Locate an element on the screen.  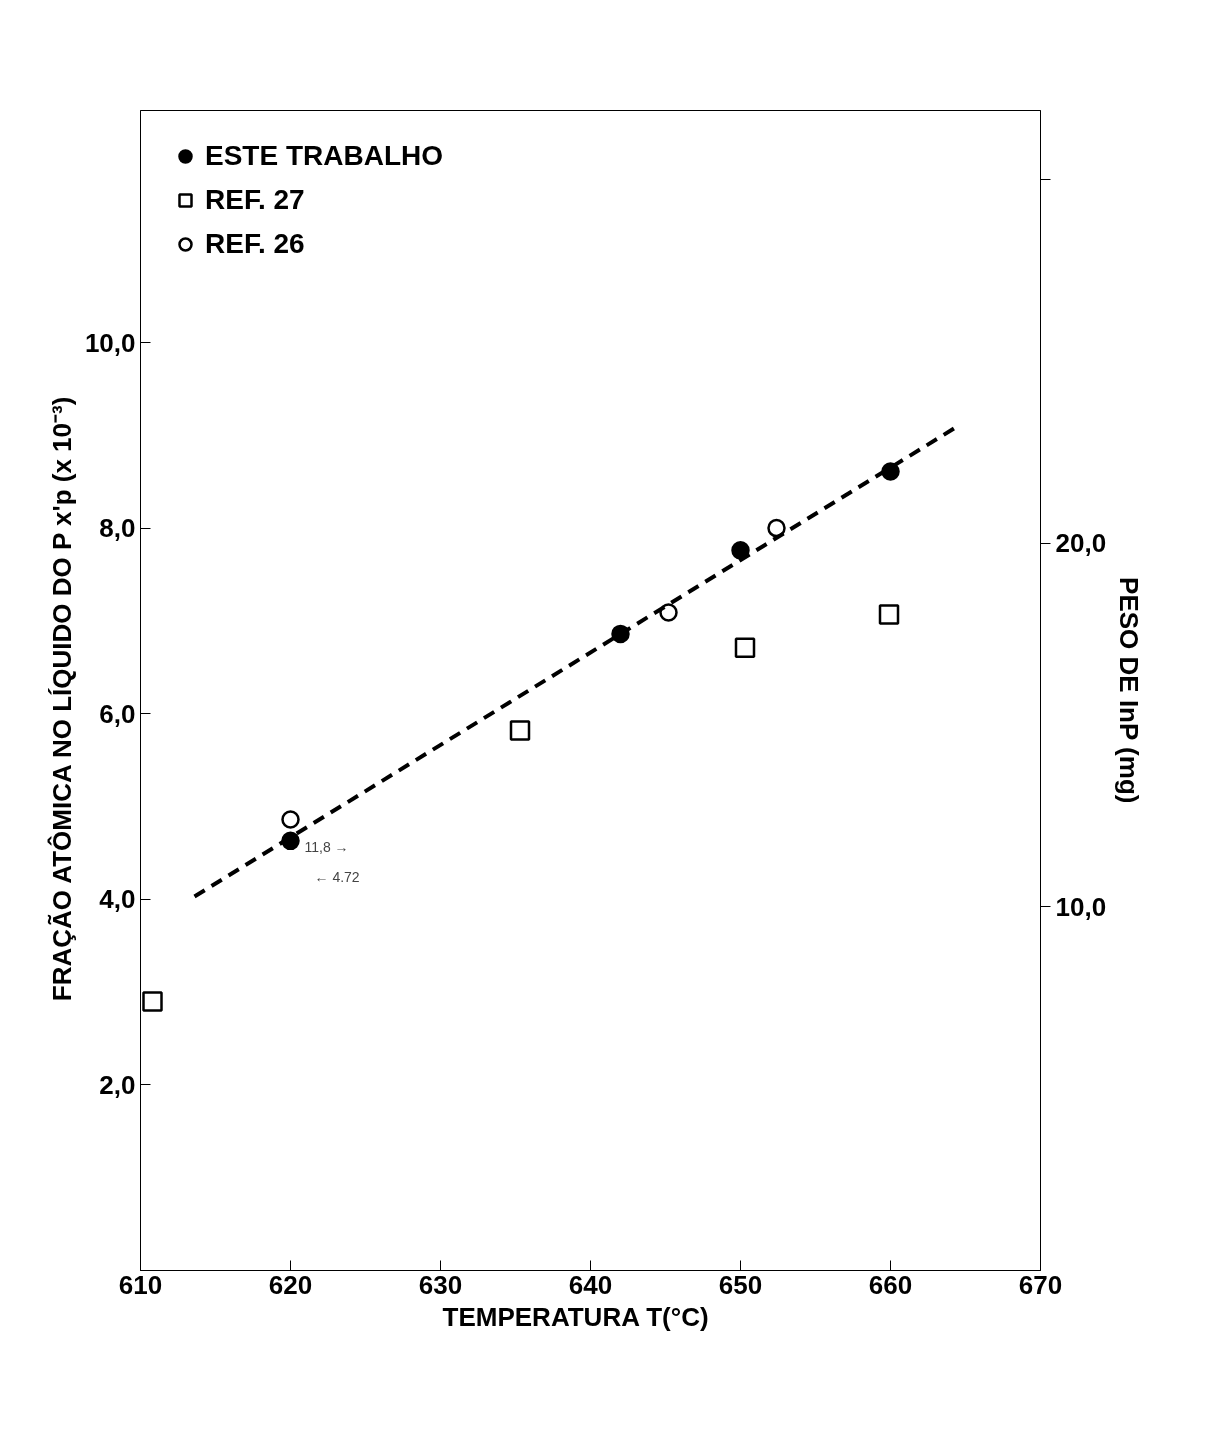
annotation: ← 4.72 is located at coordinates (337, 876).